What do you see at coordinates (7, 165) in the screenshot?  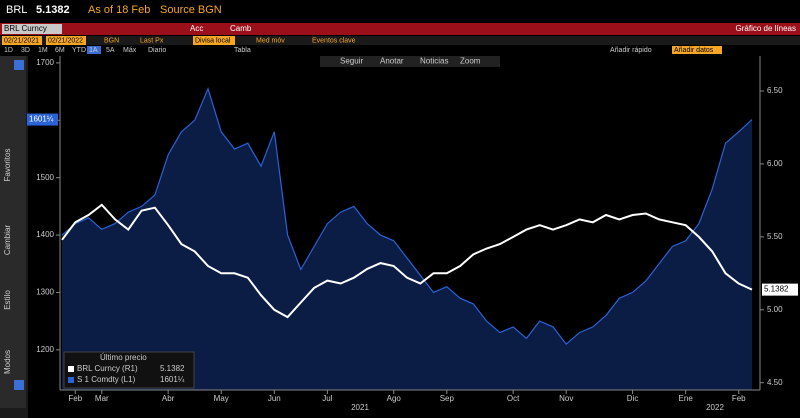 I see `sidebar-label: Favoritos` at bounding box center [7, 165].